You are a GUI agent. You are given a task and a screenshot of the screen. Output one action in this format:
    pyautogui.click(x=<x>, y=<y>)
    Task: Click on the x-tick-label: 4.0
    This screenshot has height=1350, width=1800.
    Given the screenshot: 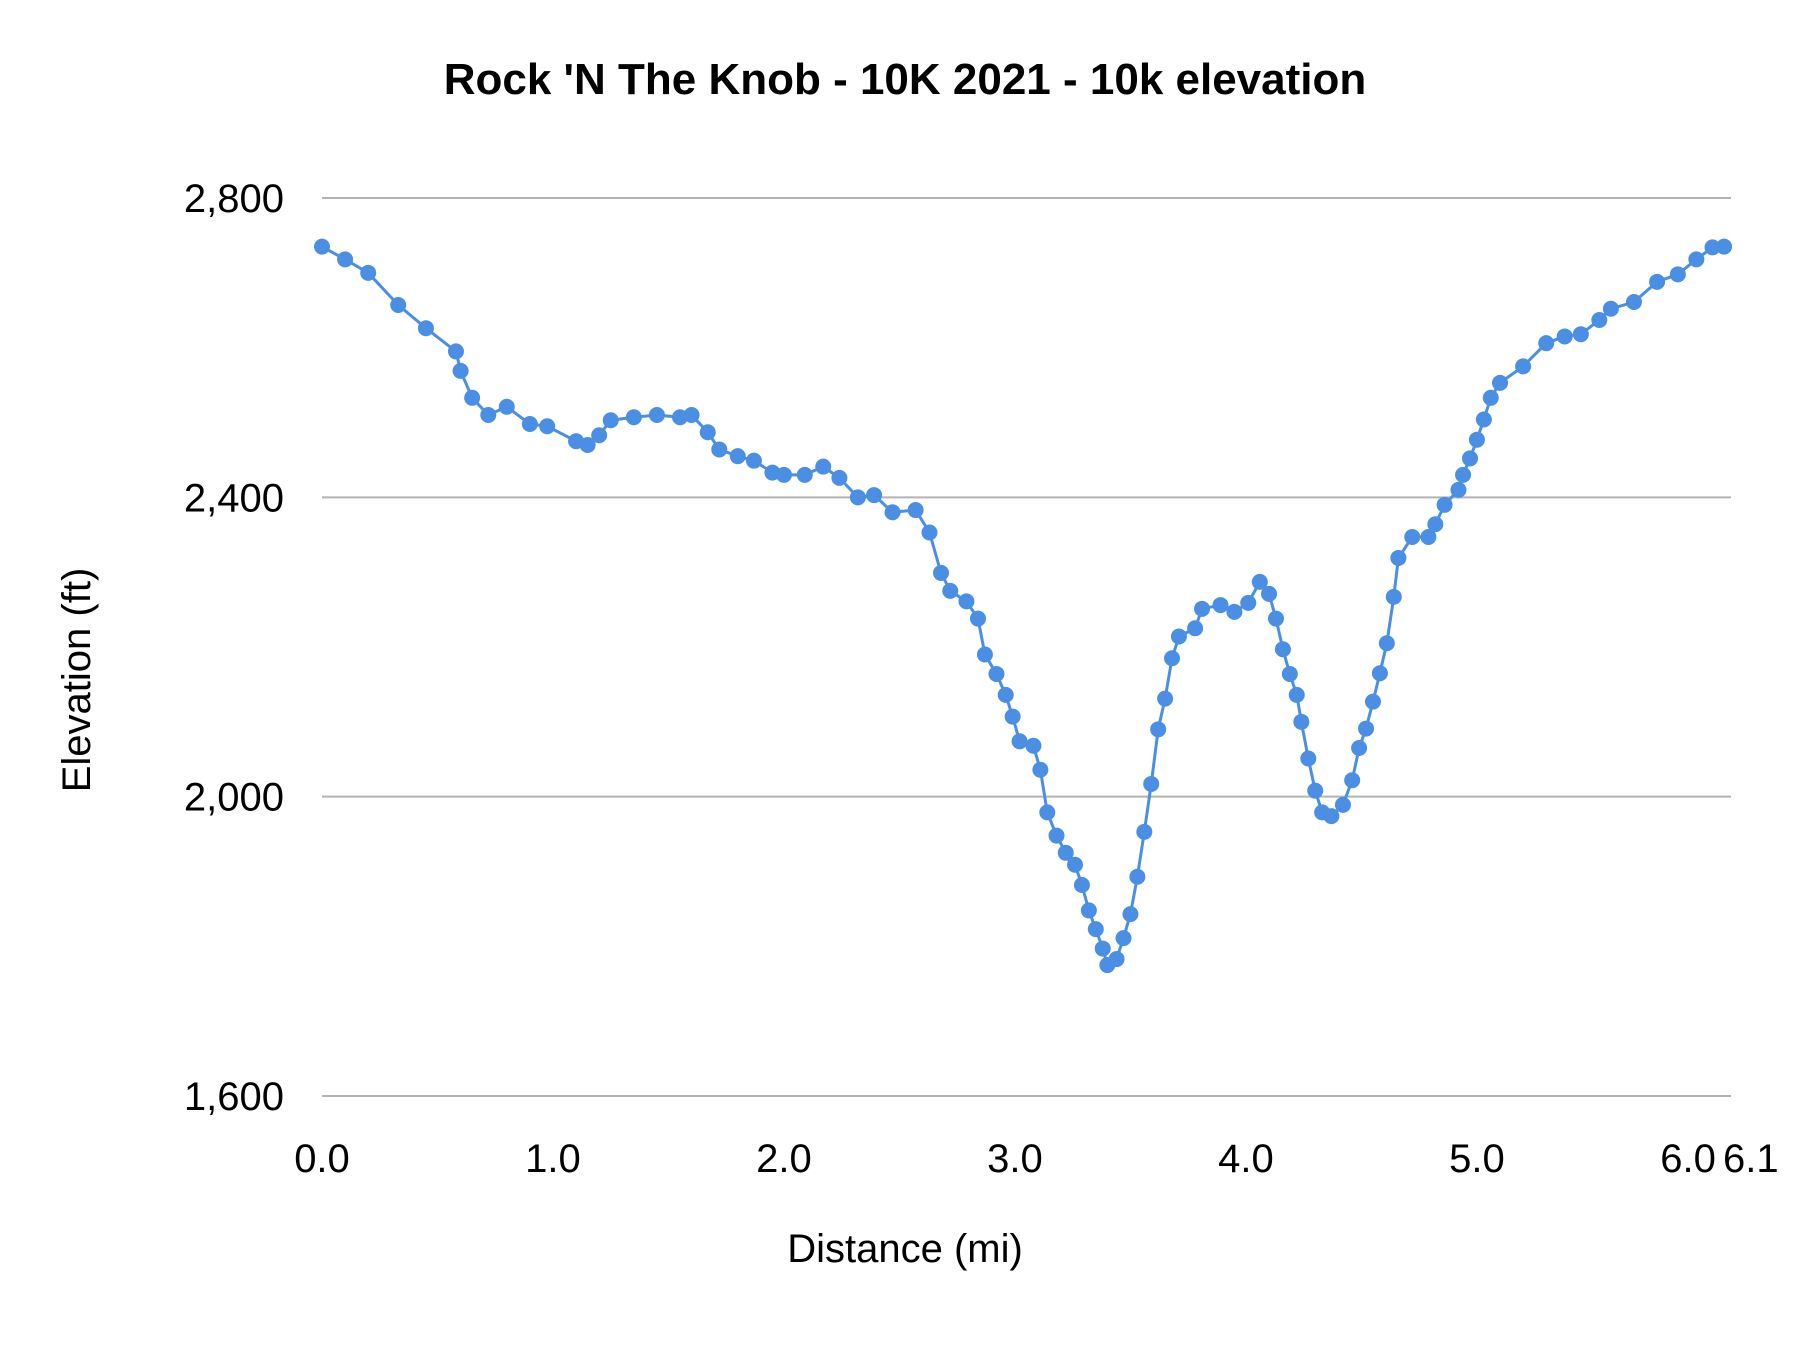 What is the action you would take?
    pyautogui.click(x=1246, y=1159)
    